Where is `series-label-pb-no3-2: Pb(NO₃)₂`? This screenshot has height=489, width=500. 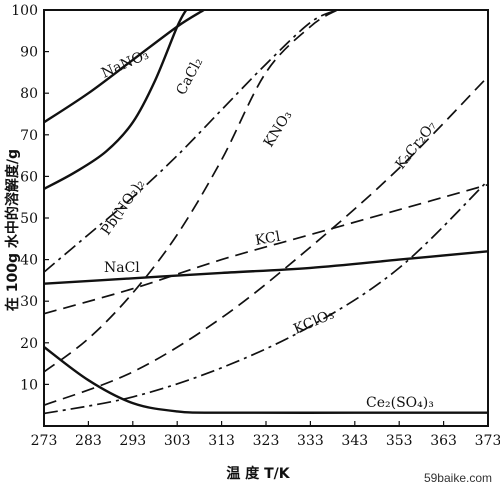
series-label-pb-no3-2: Pb(NO₃)₂ is located at coordinates (123, 207).